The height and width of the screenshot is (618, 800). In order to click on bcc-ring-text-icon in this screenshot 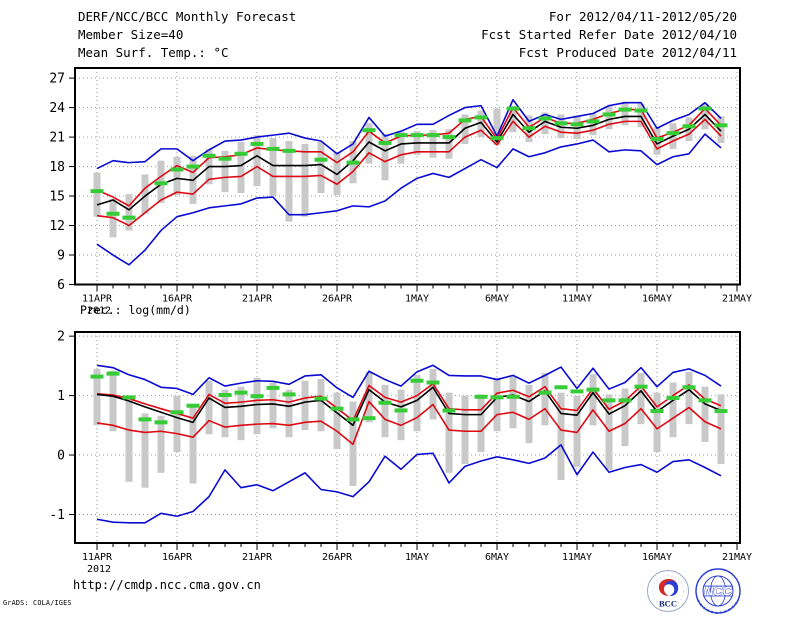, I will do `click(668, 591)`.